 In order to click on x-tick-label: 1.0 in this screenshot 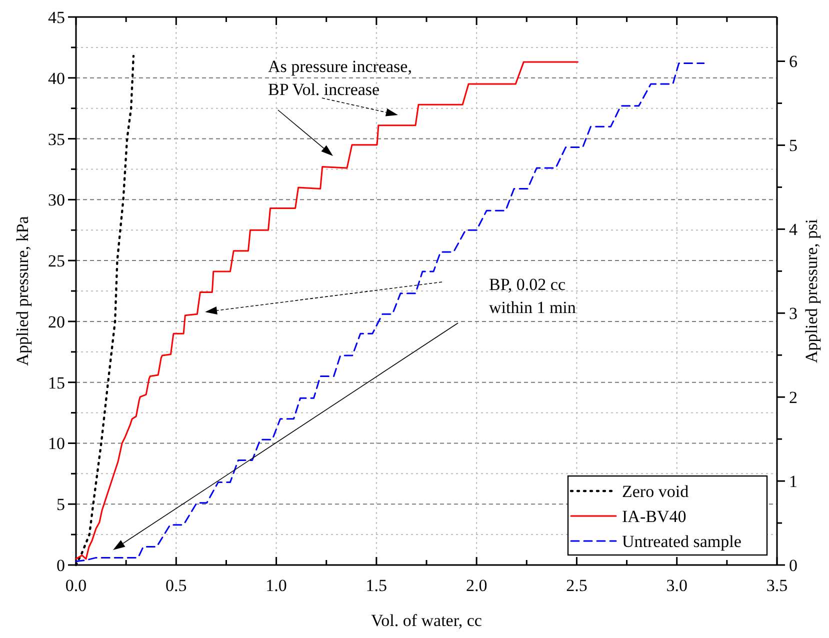, I will do `click(276, 585)`.